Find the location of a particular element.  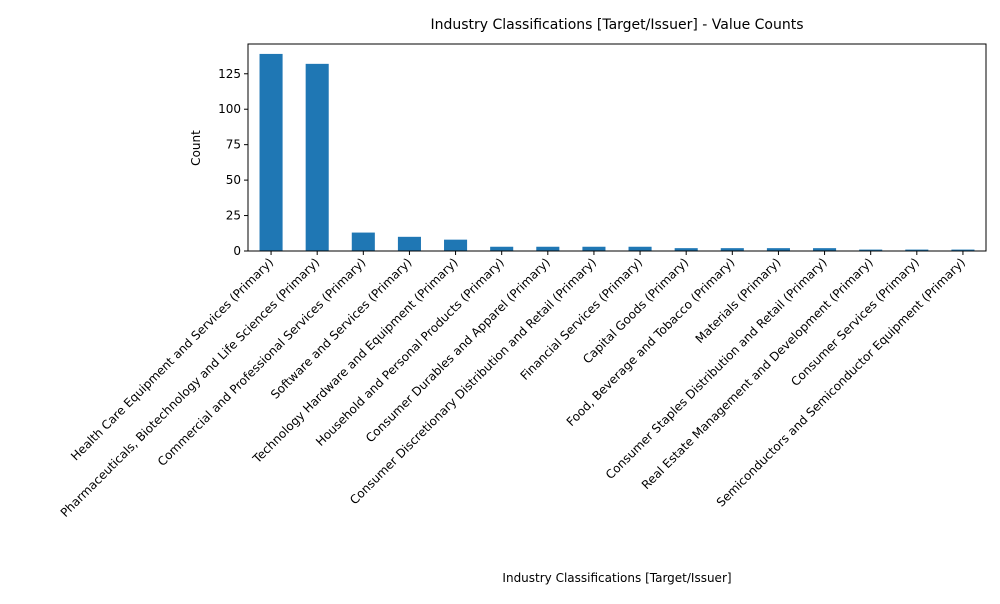

x-axis-label: Industry Classifications [Target/Issuer] is located at coordinates (616, 578).